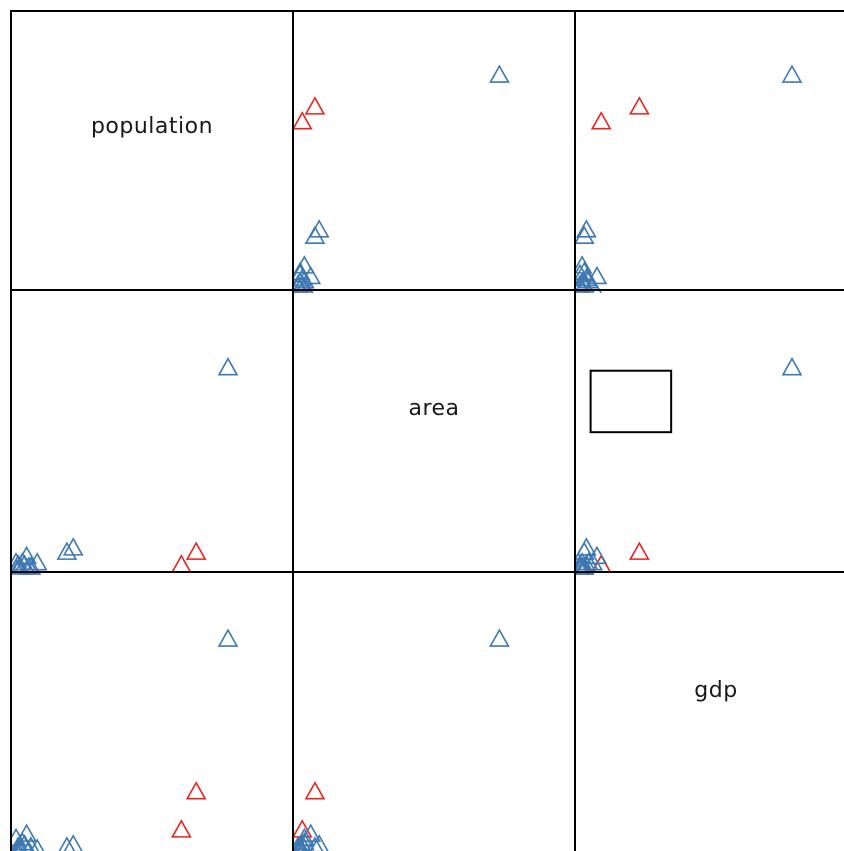 This screenshot has width=844, height=851. Describe the element at coordinates (689, 179) in the screenshot. I see `panel-population-vs-gdp` at that location.